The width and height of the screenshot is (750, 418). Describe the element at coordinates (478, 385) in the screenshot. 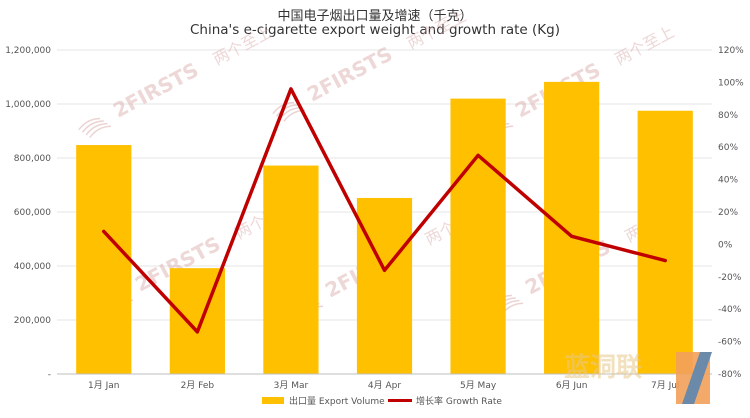

I see `category-tick: 5月 May` at that location.